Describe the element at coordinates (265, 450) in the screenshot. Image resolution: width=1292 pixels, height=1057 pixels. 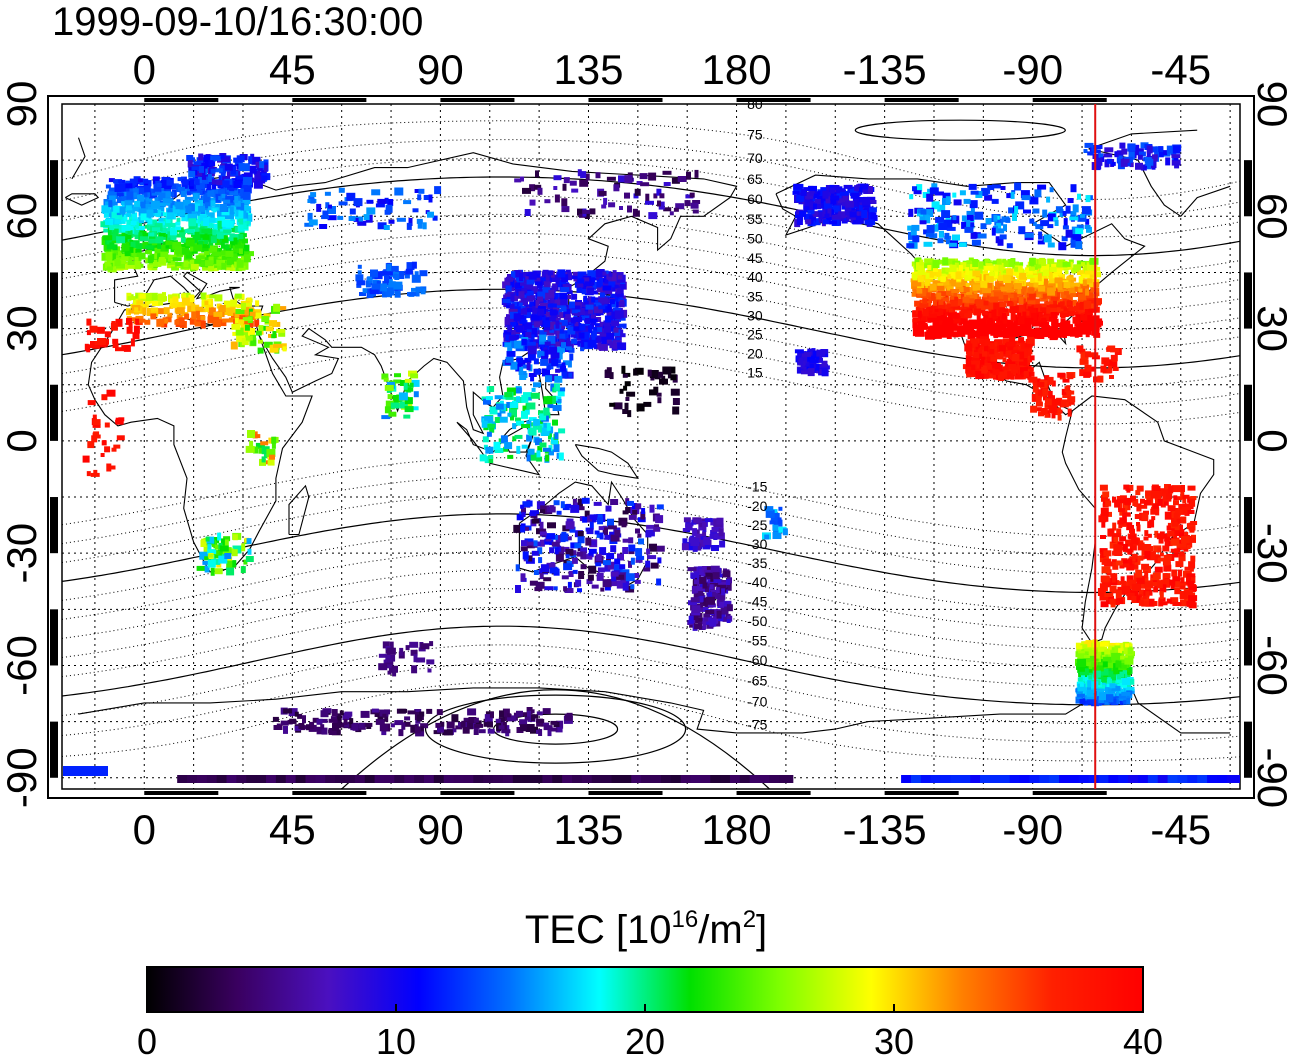
I see `tec-cell-east-africa` at that location.